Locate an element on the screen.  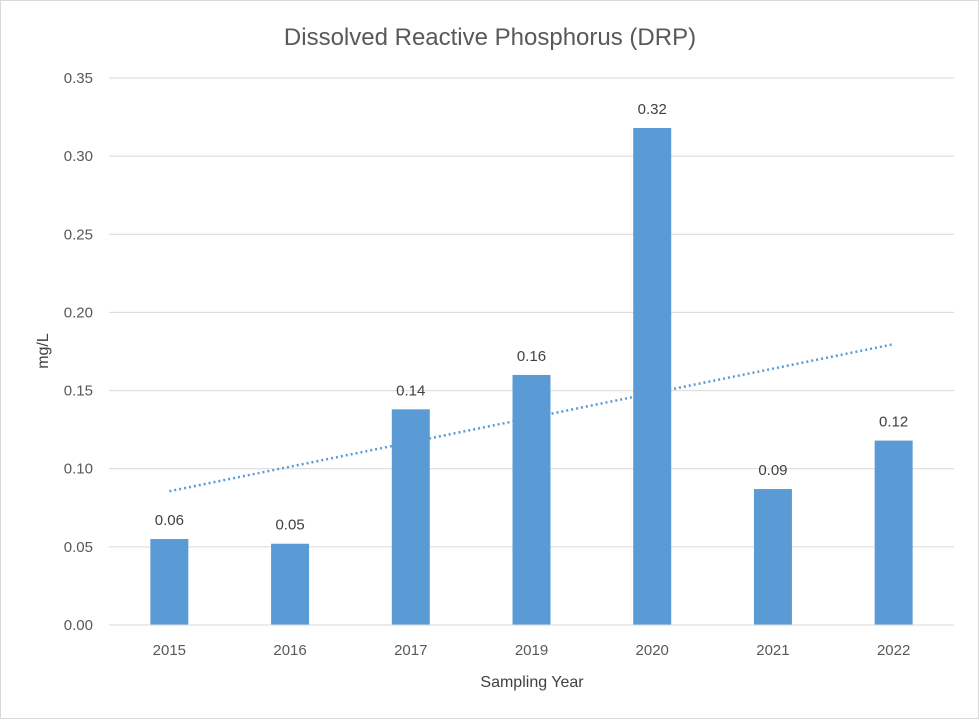
y-tick-label: 0.25 is located at coordinates (78, 234).